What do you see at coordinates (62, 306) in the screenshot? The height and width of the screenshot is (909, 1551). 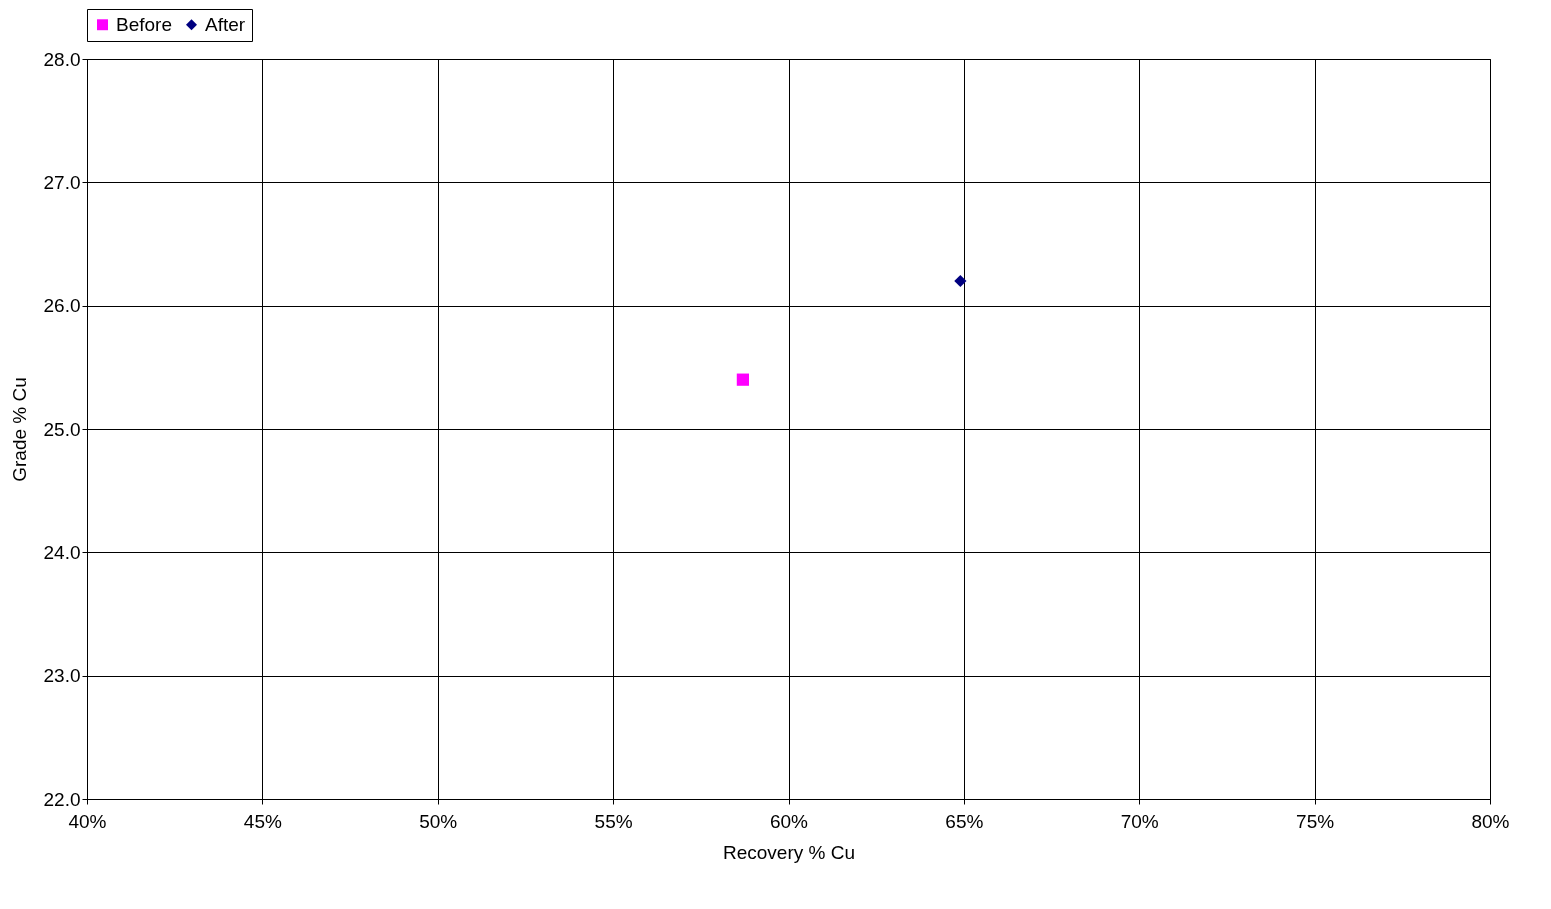 I see `y-tick-label: 26.0` at bounding box center [62, 306].